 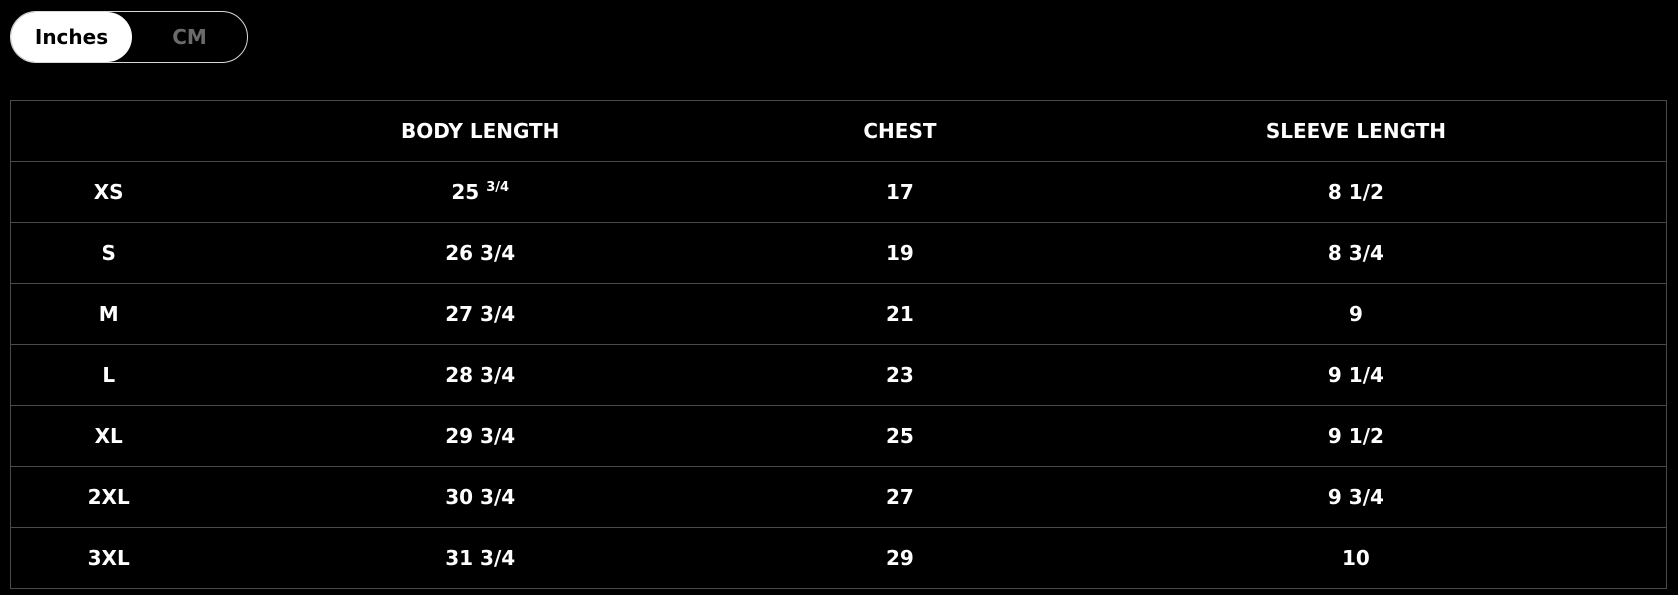 What do you see at coordinates (900, 314) in the screenshot?
I see `chest-cell: 21` at bounding box center [900, 314].